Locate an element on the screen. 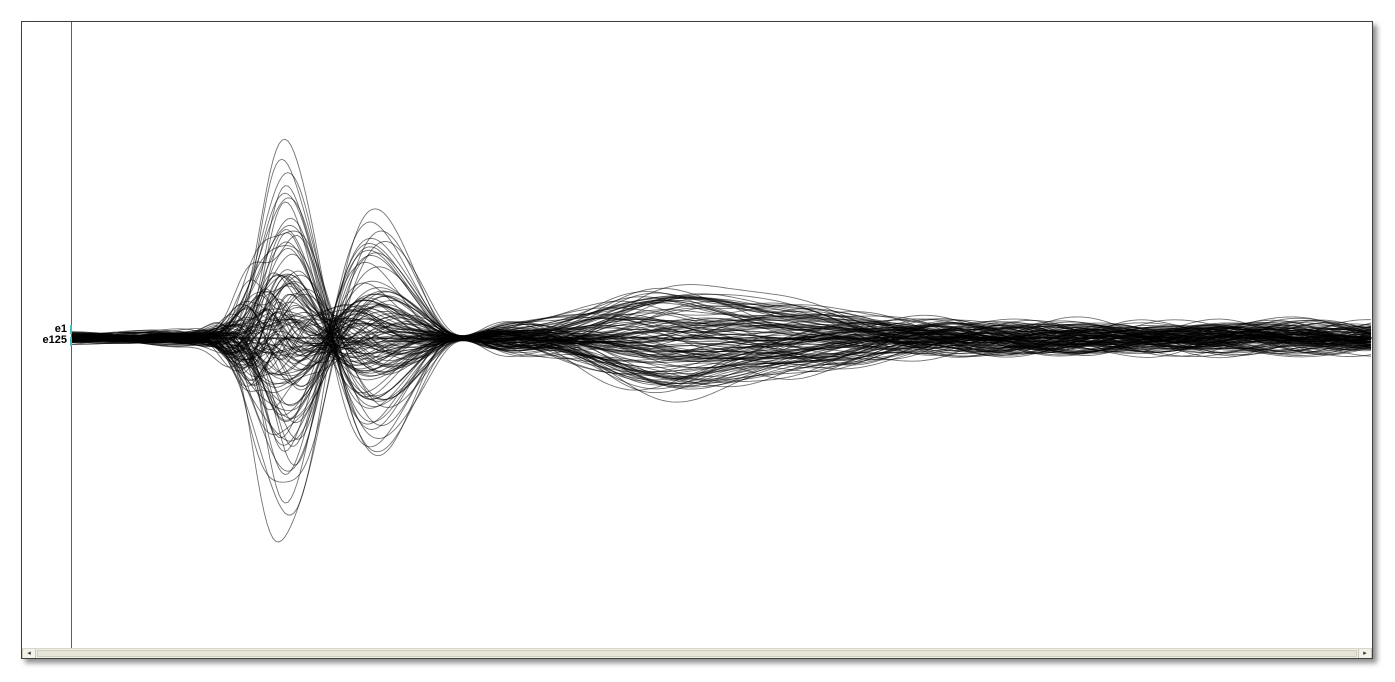 The height and width of the screenshot is (682, 1395). channel-marker-first is located at coordinates (71, 329).